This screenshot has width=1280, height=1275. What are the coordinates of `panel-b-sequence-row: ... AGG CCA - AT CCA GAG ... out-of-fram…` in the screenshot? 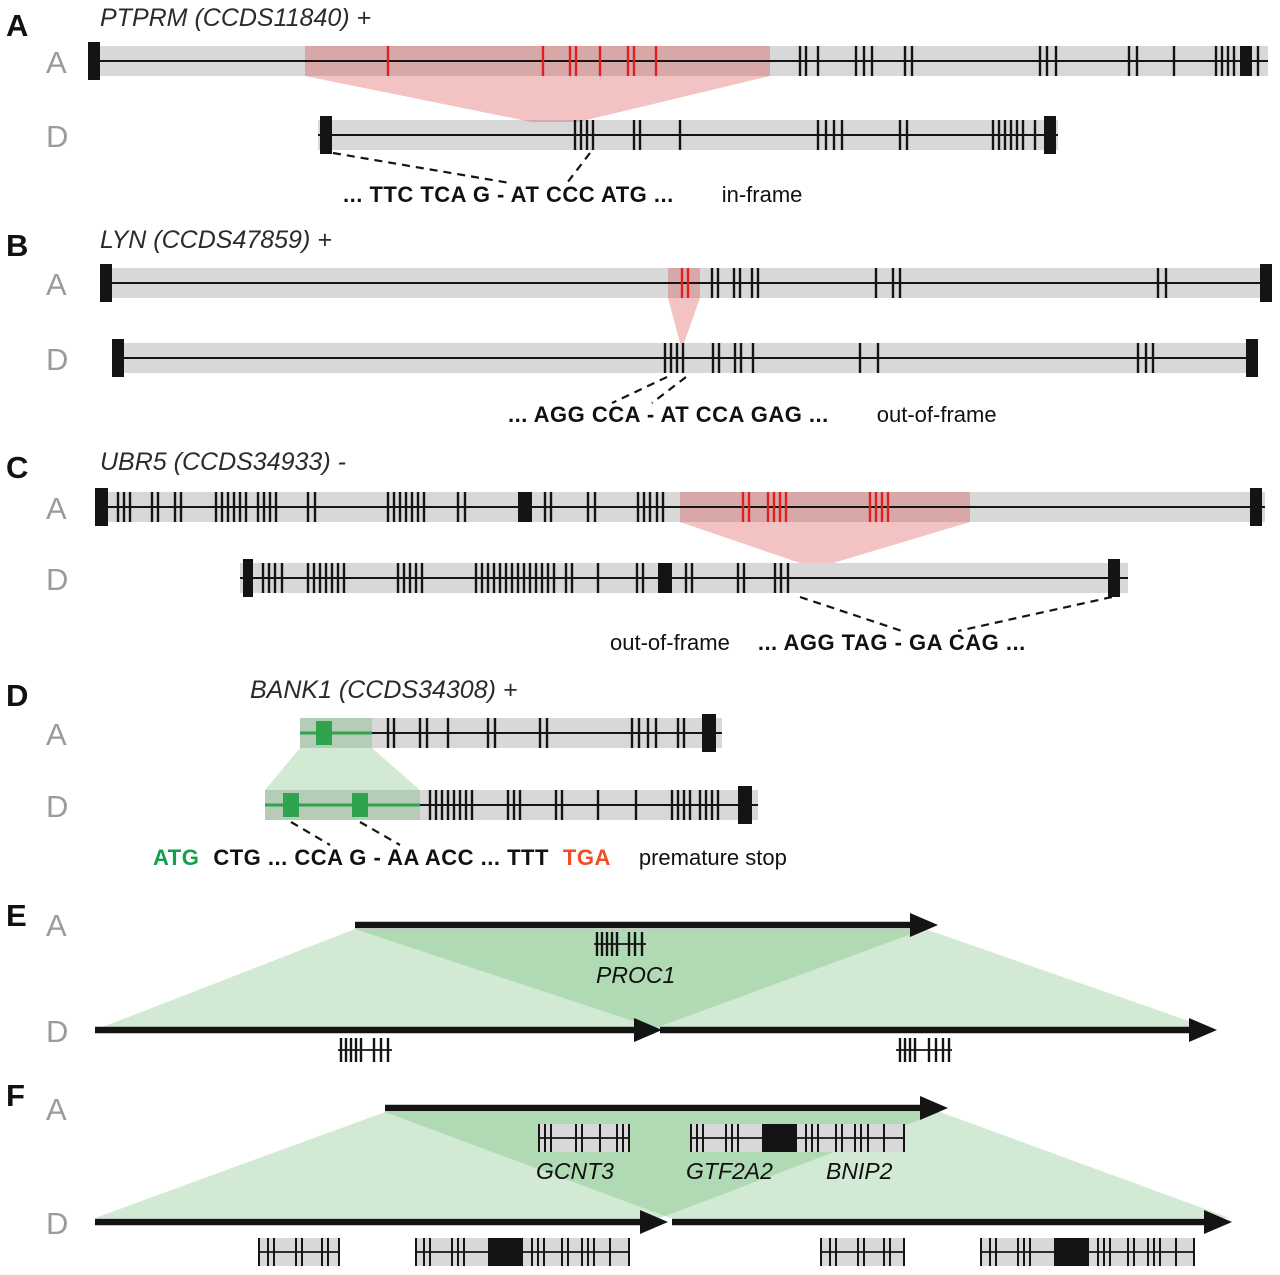 It's located at (752, 415).